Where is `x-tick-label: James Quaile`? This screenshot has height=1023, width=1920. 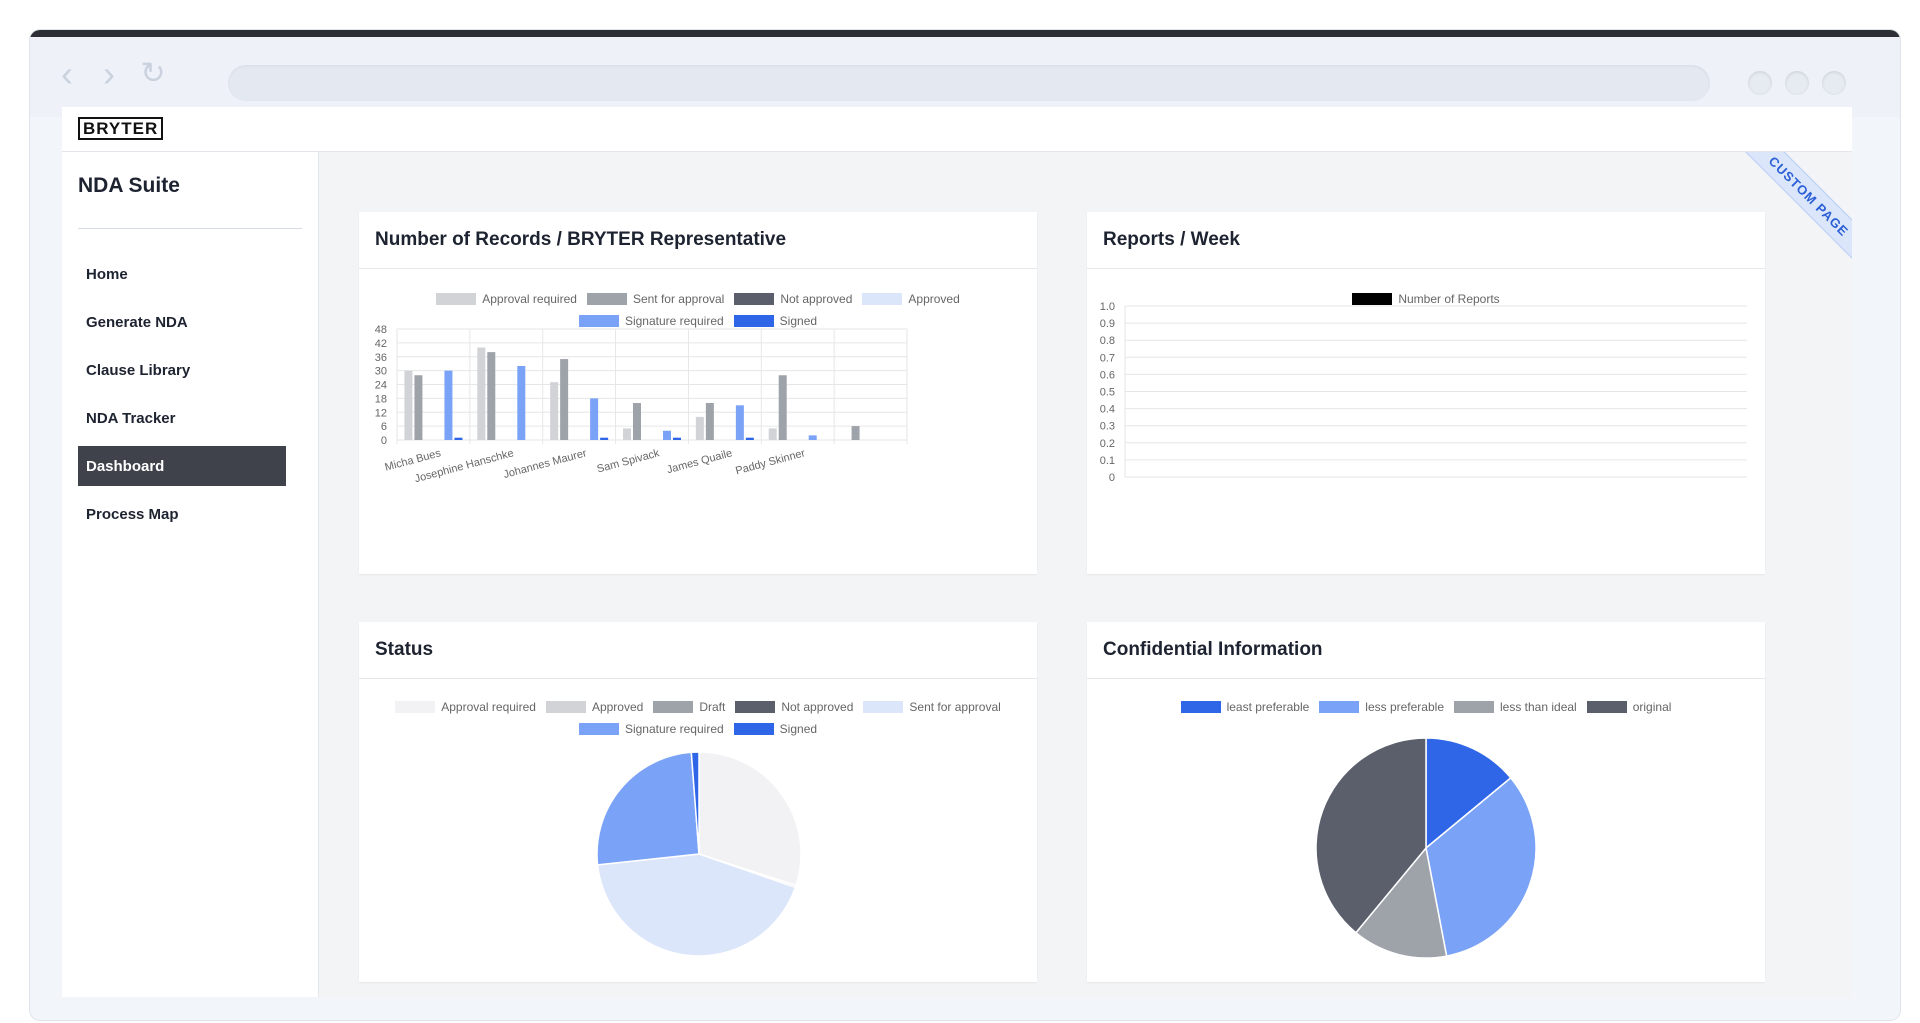
x-tick-label: James Quaile is located at coordinates (700, 461).